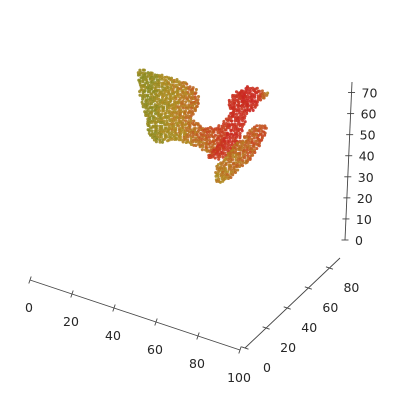 The image size is (400, 400). I want to click on y-tick-label: 60, so click(330, 307).